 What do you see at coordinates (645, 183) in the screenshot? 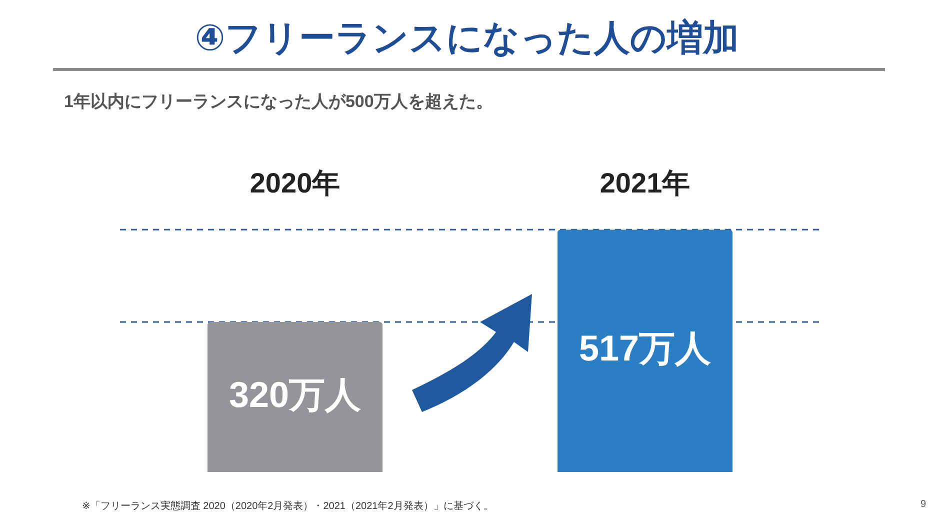
I see `x-tick-label: 2021年` at bounding box center [645, 183].